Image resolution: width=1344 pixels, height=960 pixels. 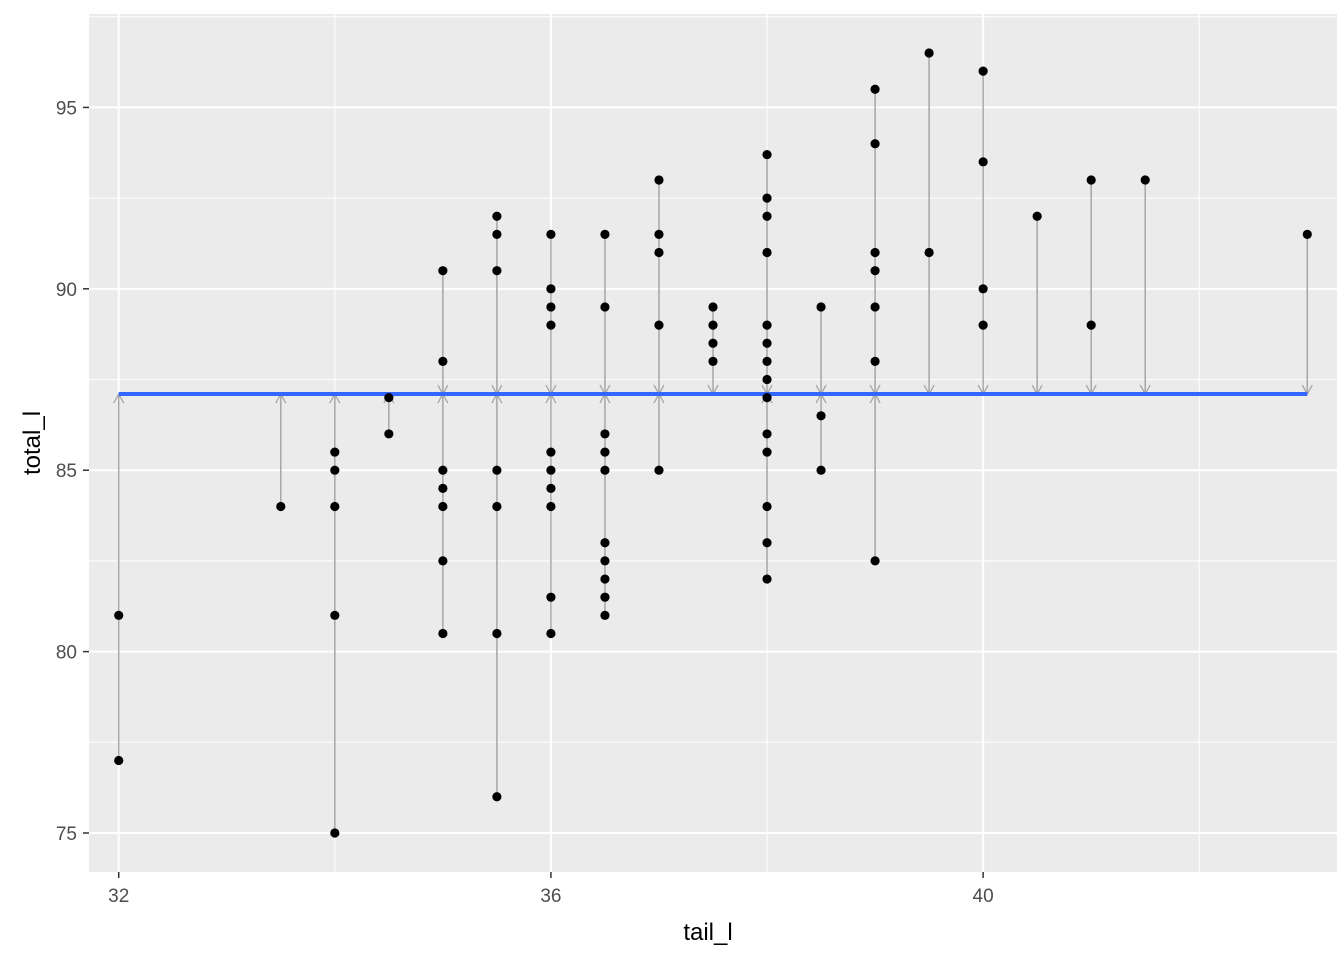 I want to click on y-tick-label: 75, so click(x=66, y=834).